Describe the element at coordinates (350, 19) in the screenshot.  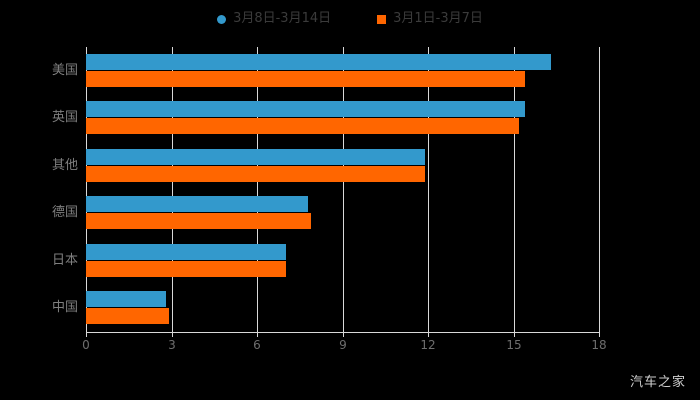
I see `chart-legend: 3月8日-3月14日 3月1日-3月7日` at that location.